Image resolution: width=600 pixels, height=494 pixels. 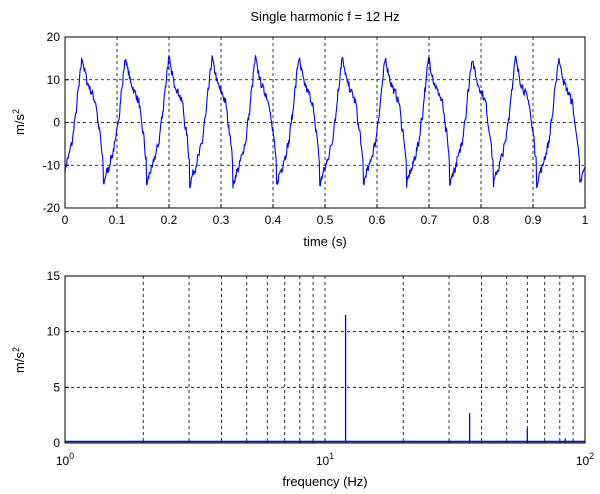 I want to click on time-x-axis-label: time (s), so click(x=324, y=241).